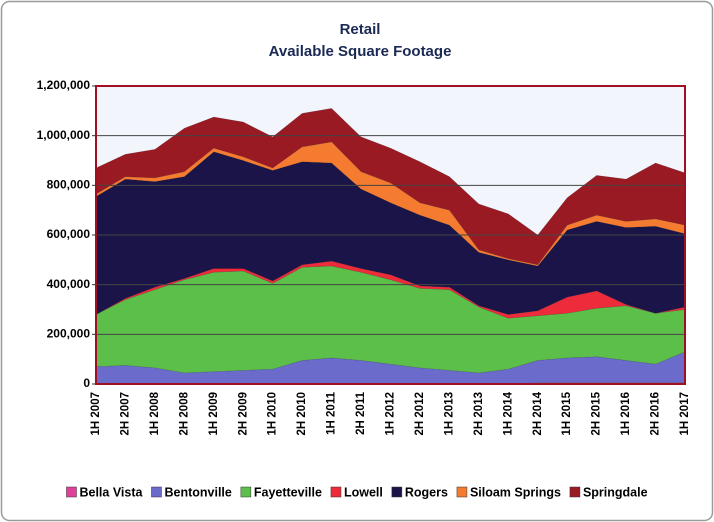  Describe the element at coordinates (214, 413) in the screenshot. I see `x-tick-label: 1H 2009` at that location.